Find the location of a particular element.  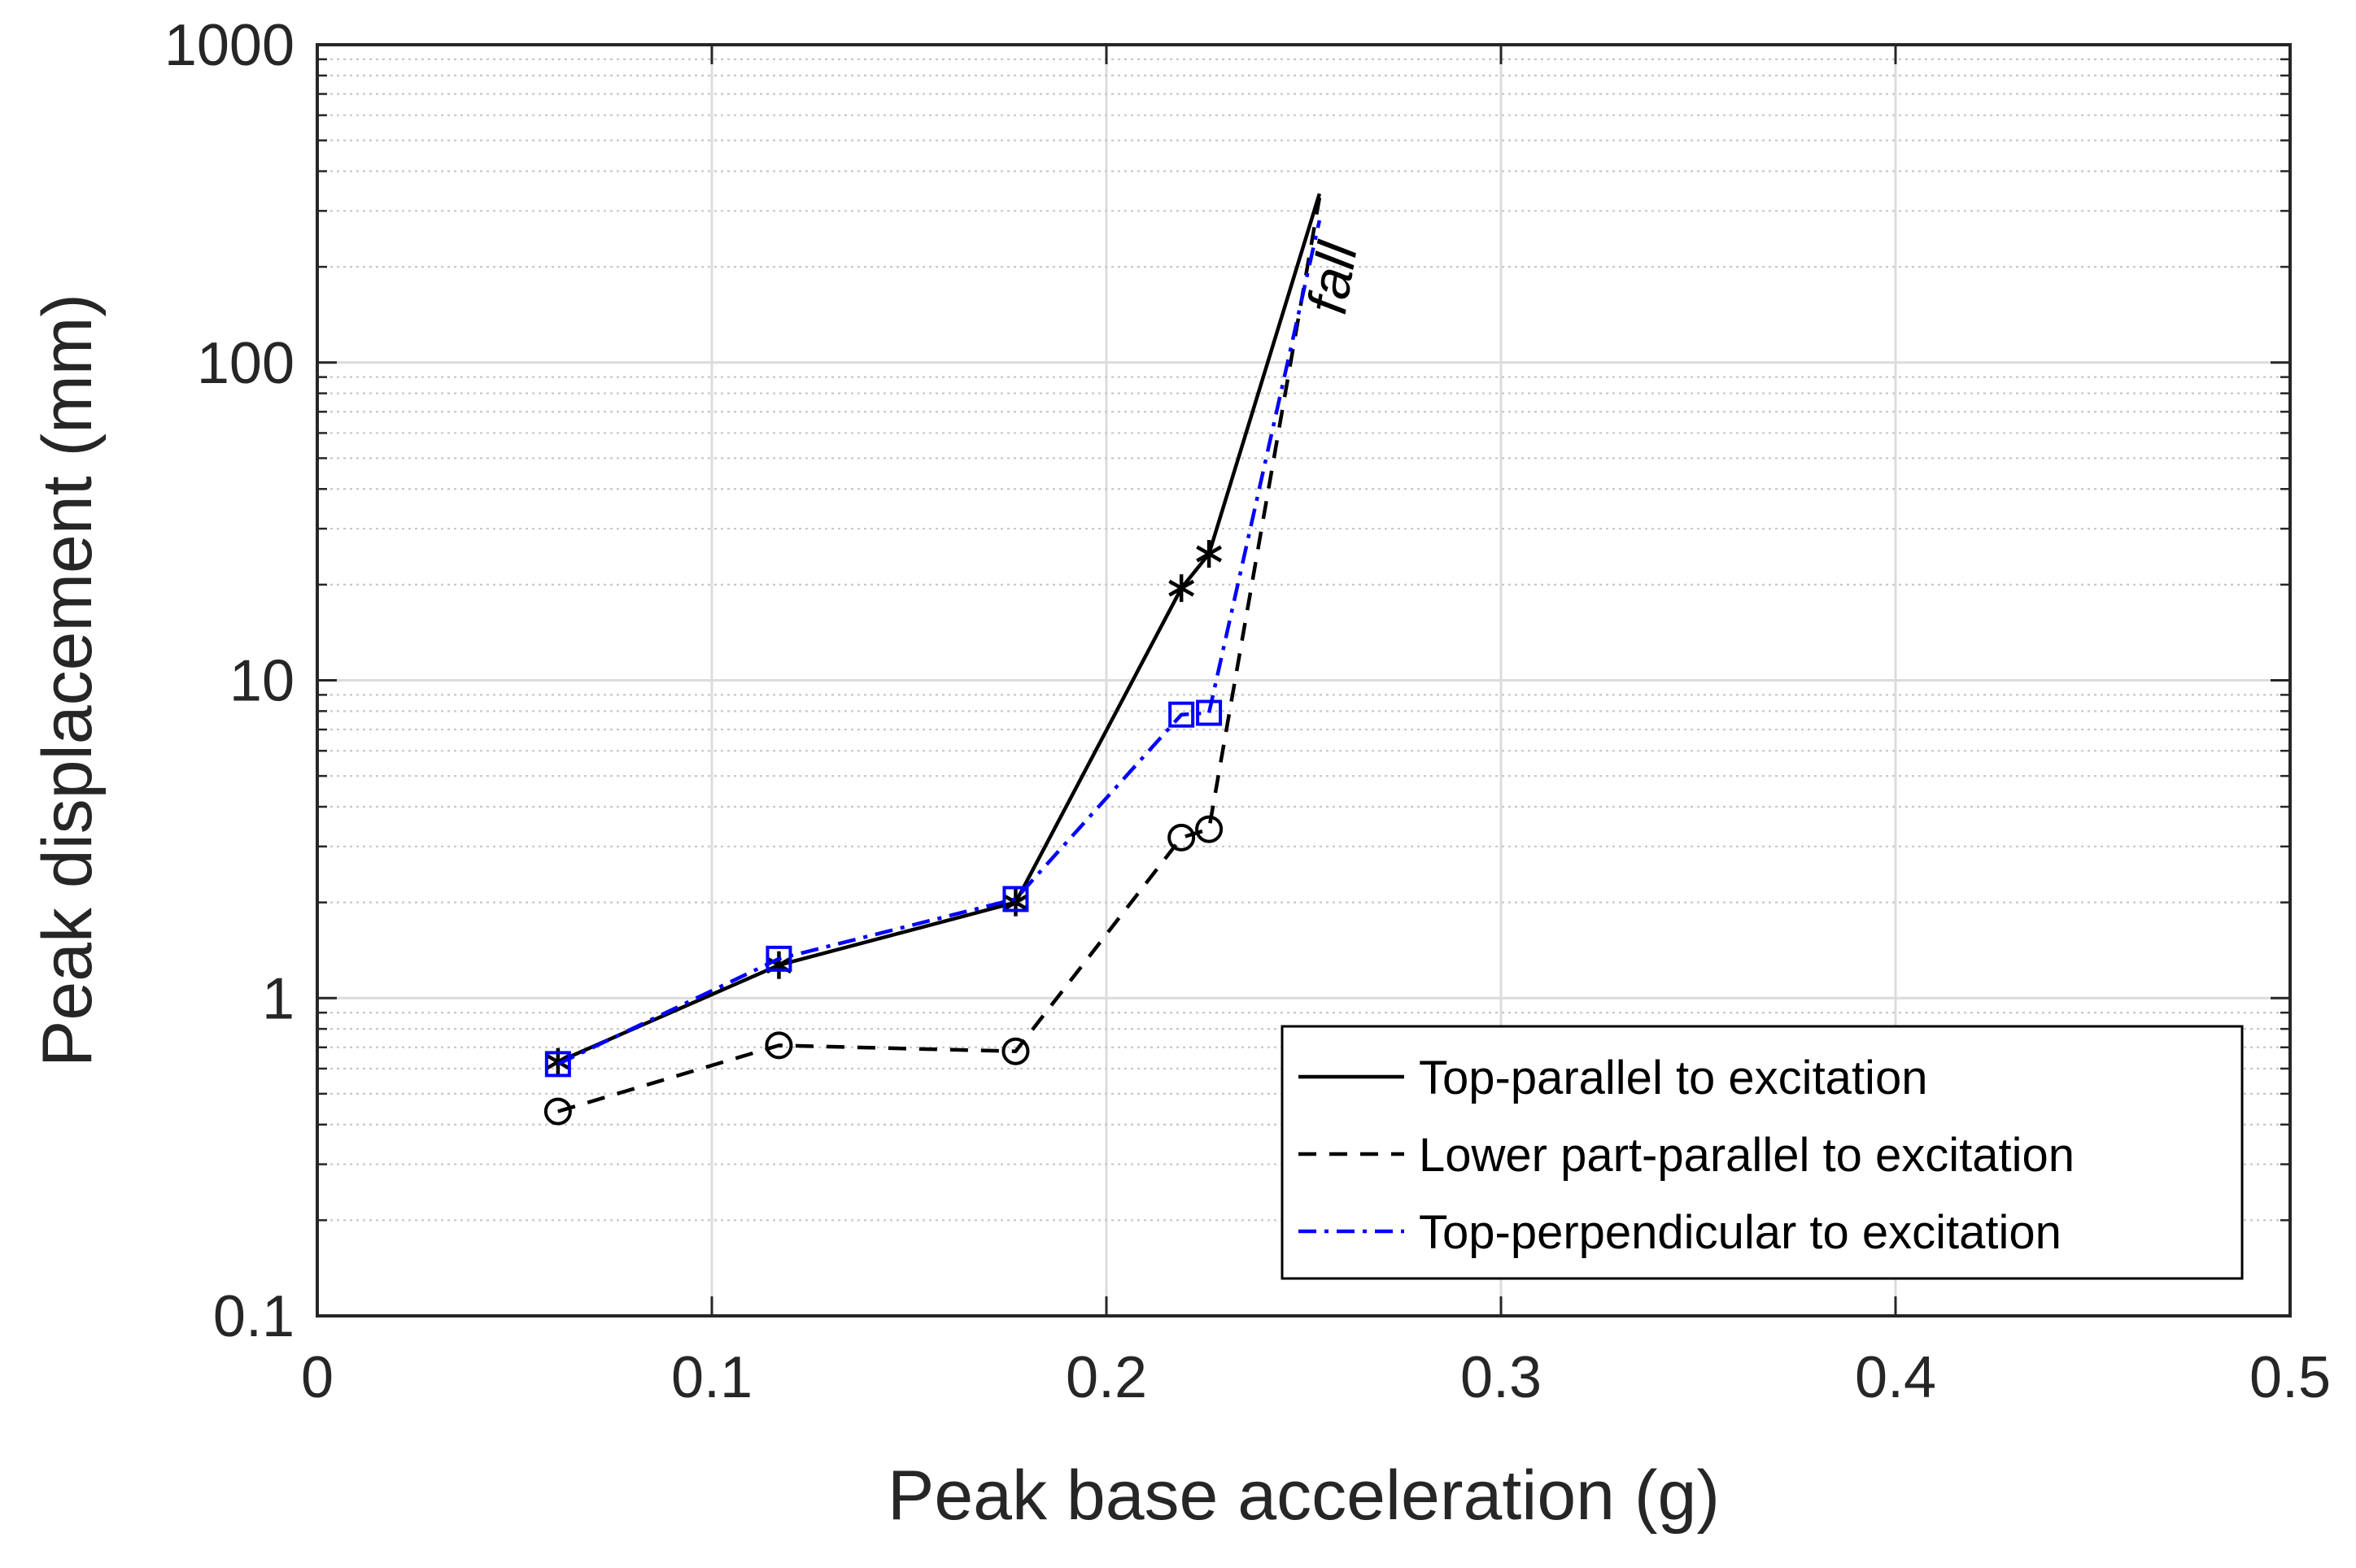

legend-label-3: Top-perpendicular to excitation is located at coordinates (1741, 1232).